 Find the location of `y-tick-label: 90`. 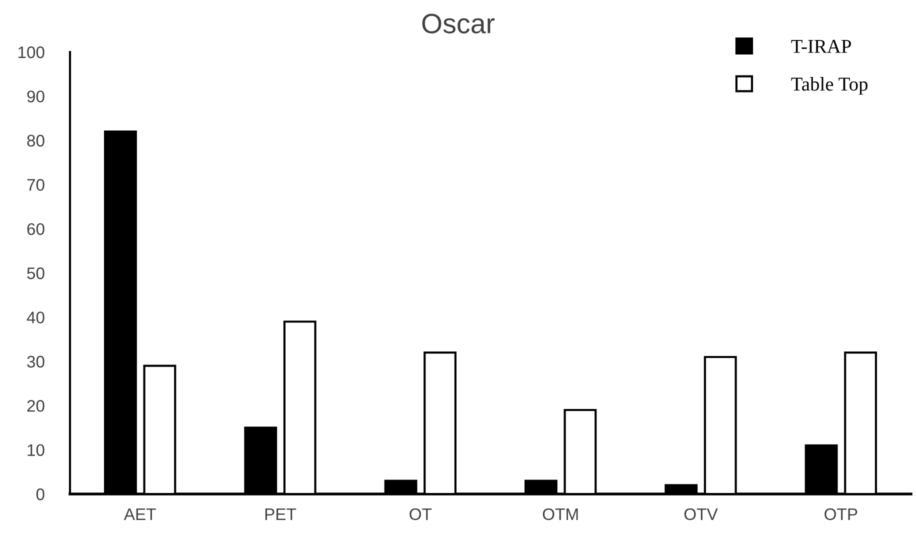

y-tick-label: 90 is located at coordinates (35, 96).